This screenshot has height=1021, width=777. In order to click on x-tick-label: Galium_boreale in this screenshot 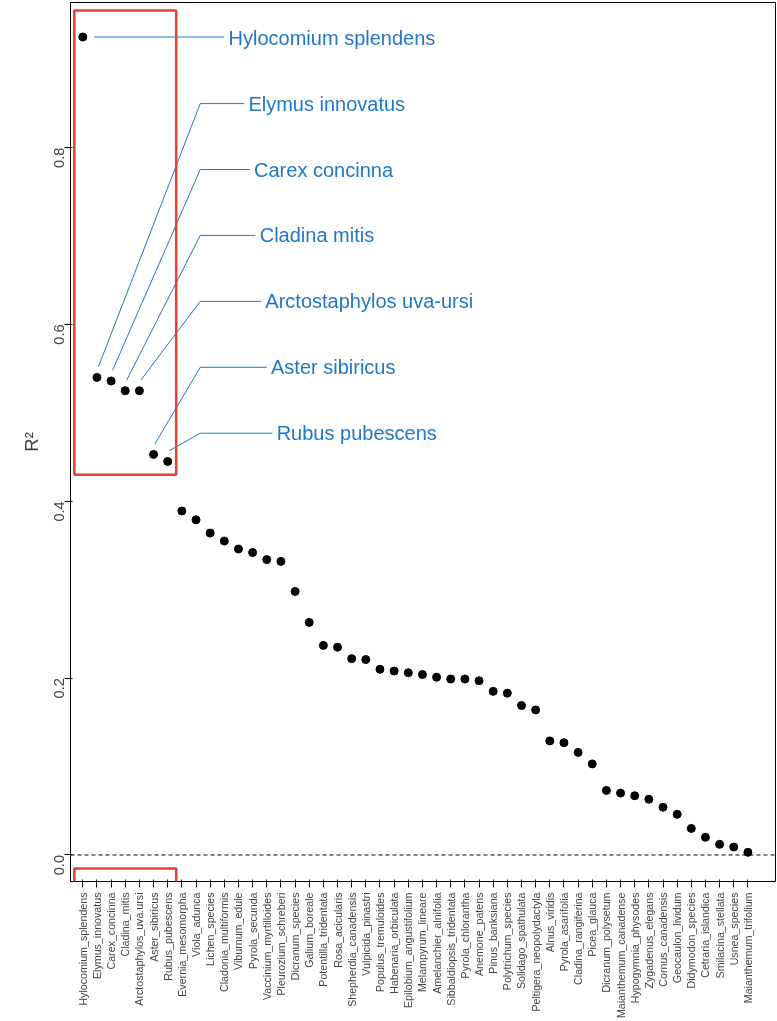, I will do `click(309, 930)`.